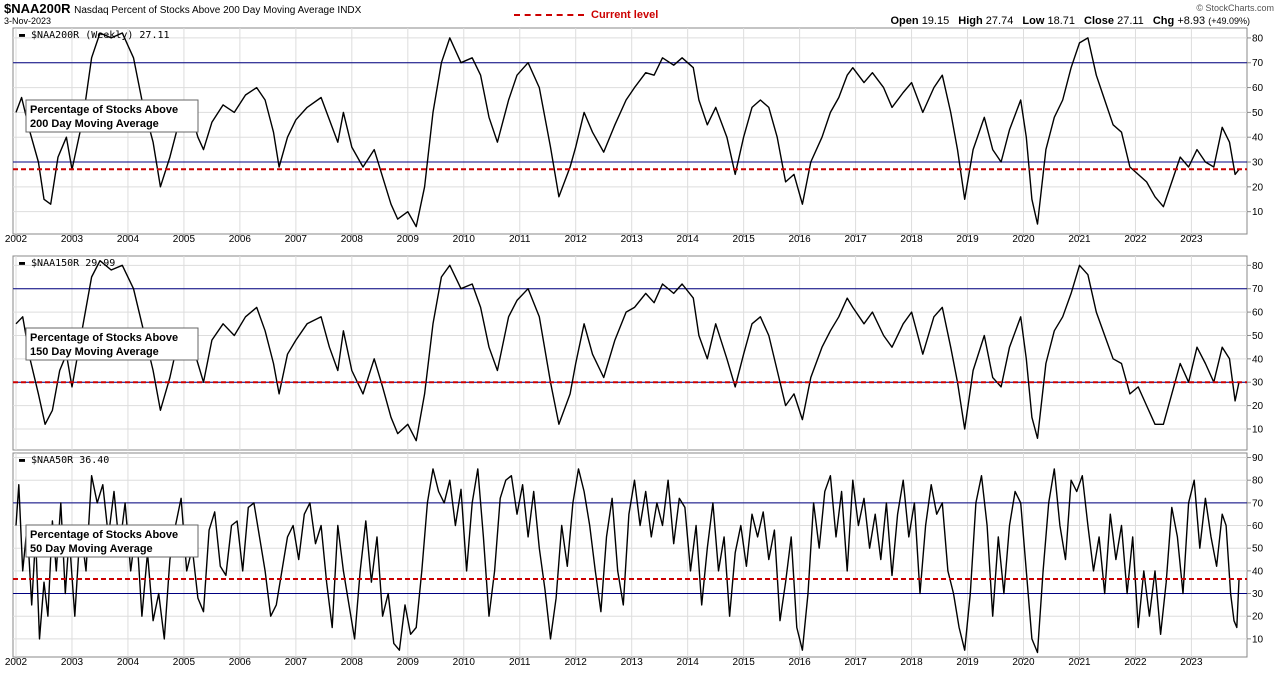 The height and width of the screenshot is (675, 1280). I want to click on watermark: © StockCharts.com, so click(1235, 8).